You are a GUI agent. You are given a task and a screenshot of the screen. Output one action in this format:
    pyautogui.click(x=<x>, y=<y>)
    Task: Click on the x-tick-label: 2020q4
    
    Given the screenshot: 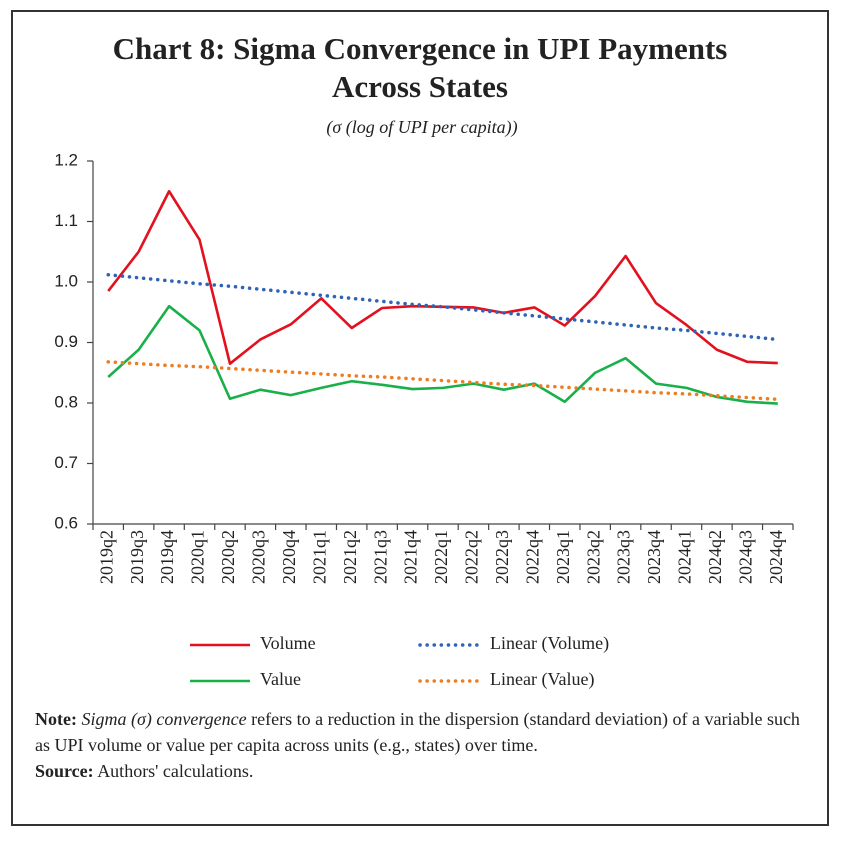 What is the action you would take?
    pyautogui.click(x=289, y=557)
    